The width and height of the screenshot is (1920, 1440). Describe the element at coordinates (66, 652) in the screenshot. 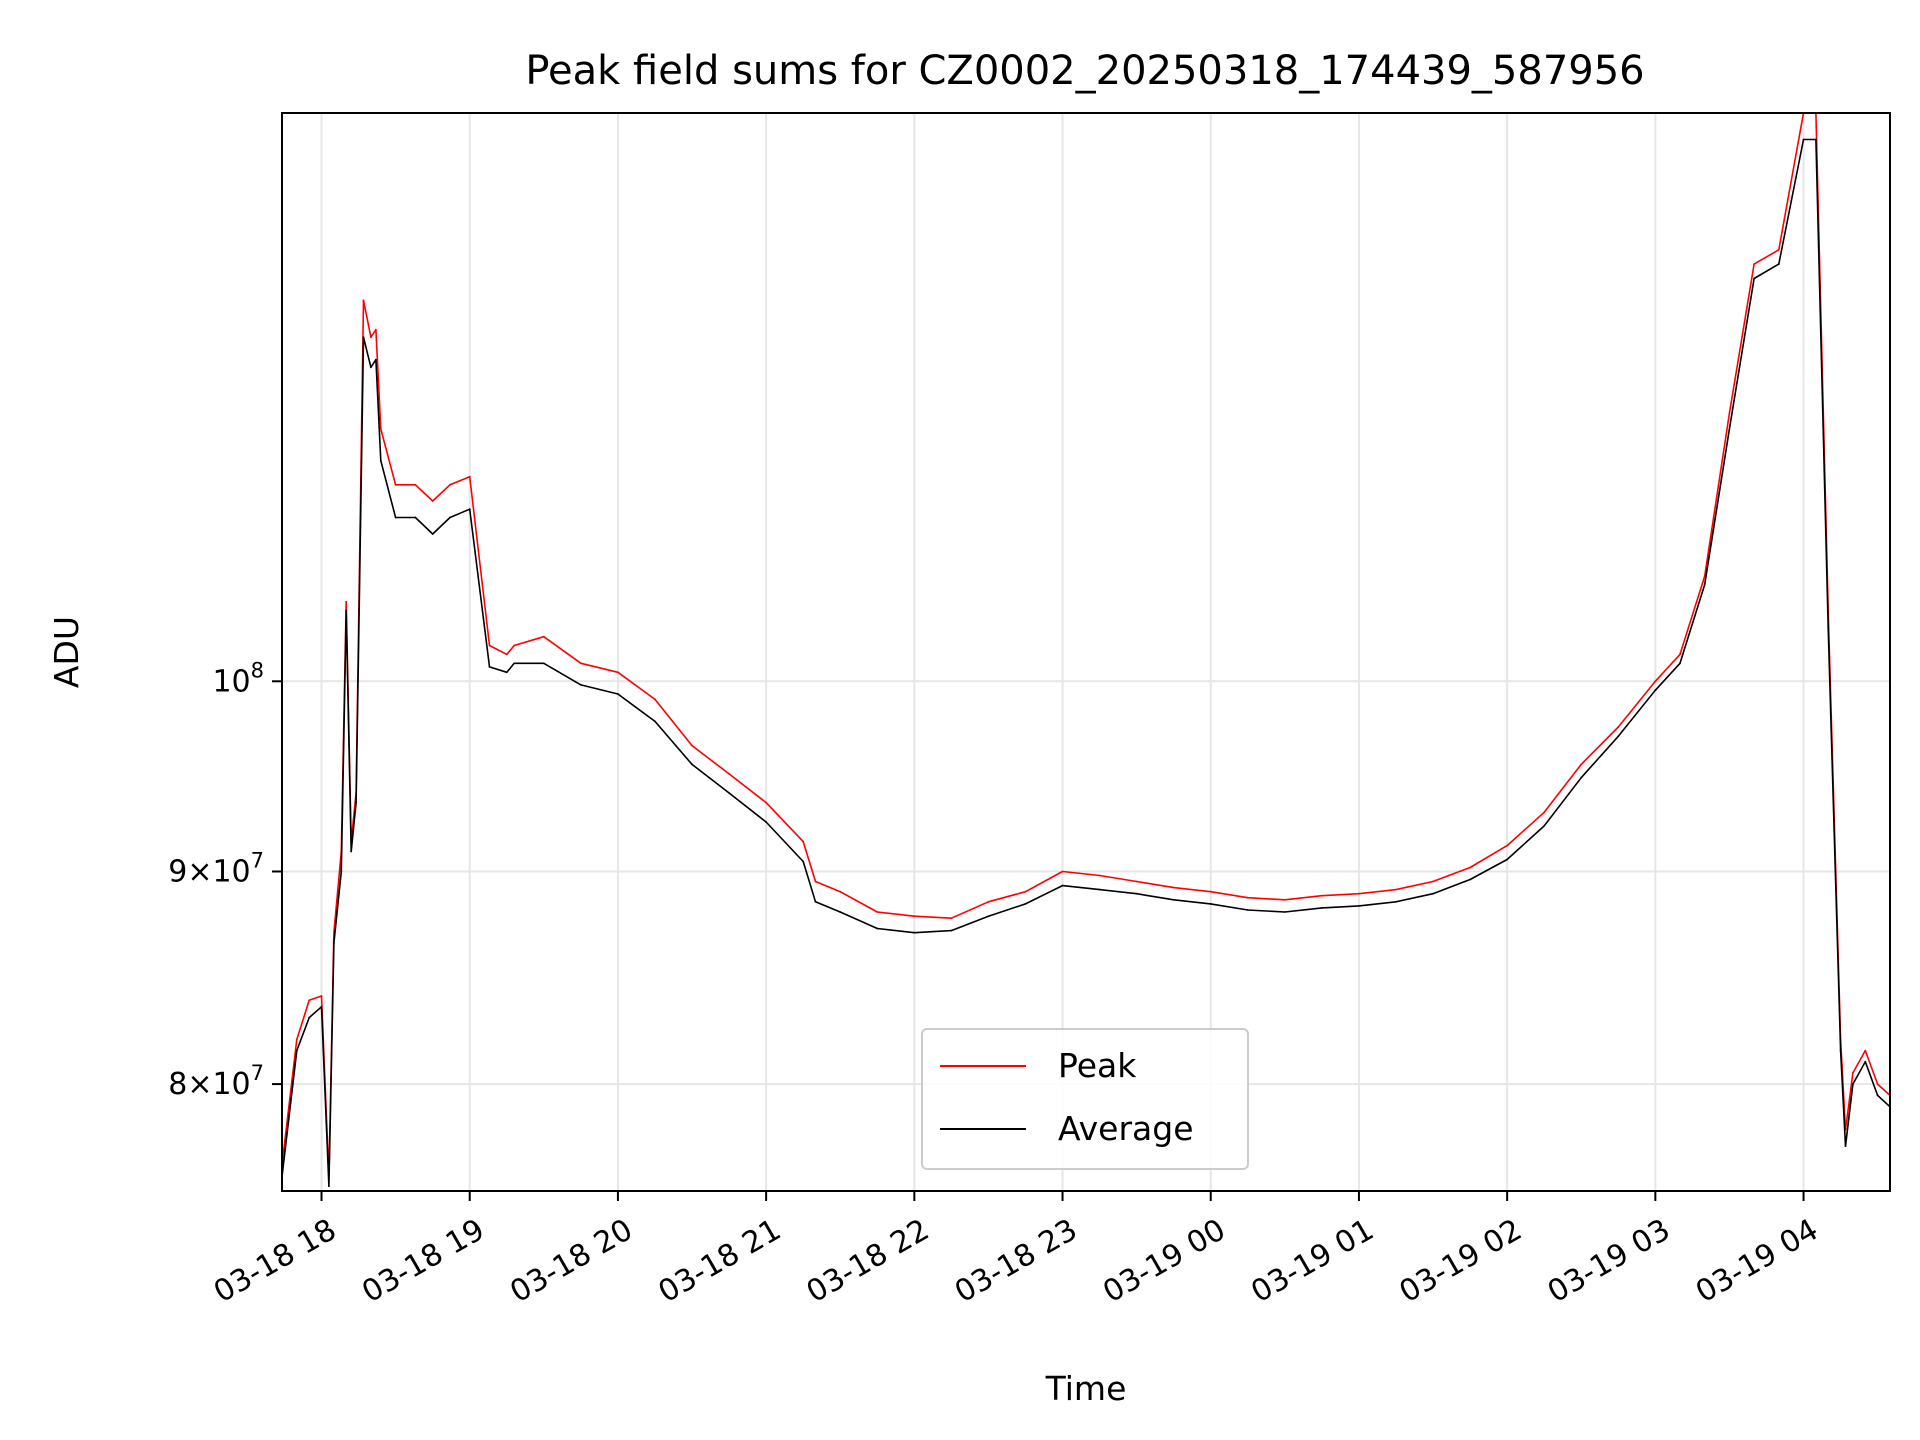

I see `y-axis-label: ADU` at that location.